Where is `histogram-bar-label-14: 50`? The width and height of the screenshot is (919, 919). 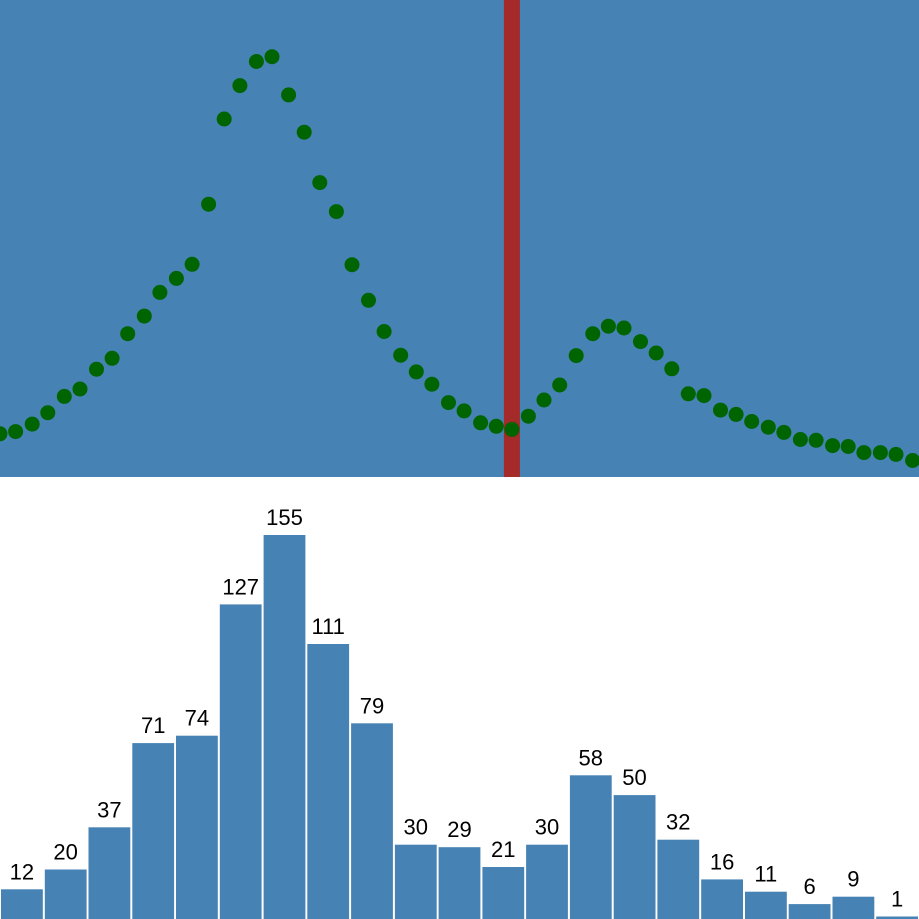
histogram-bar-label-14: 50 is located at coordinates (634, 777).